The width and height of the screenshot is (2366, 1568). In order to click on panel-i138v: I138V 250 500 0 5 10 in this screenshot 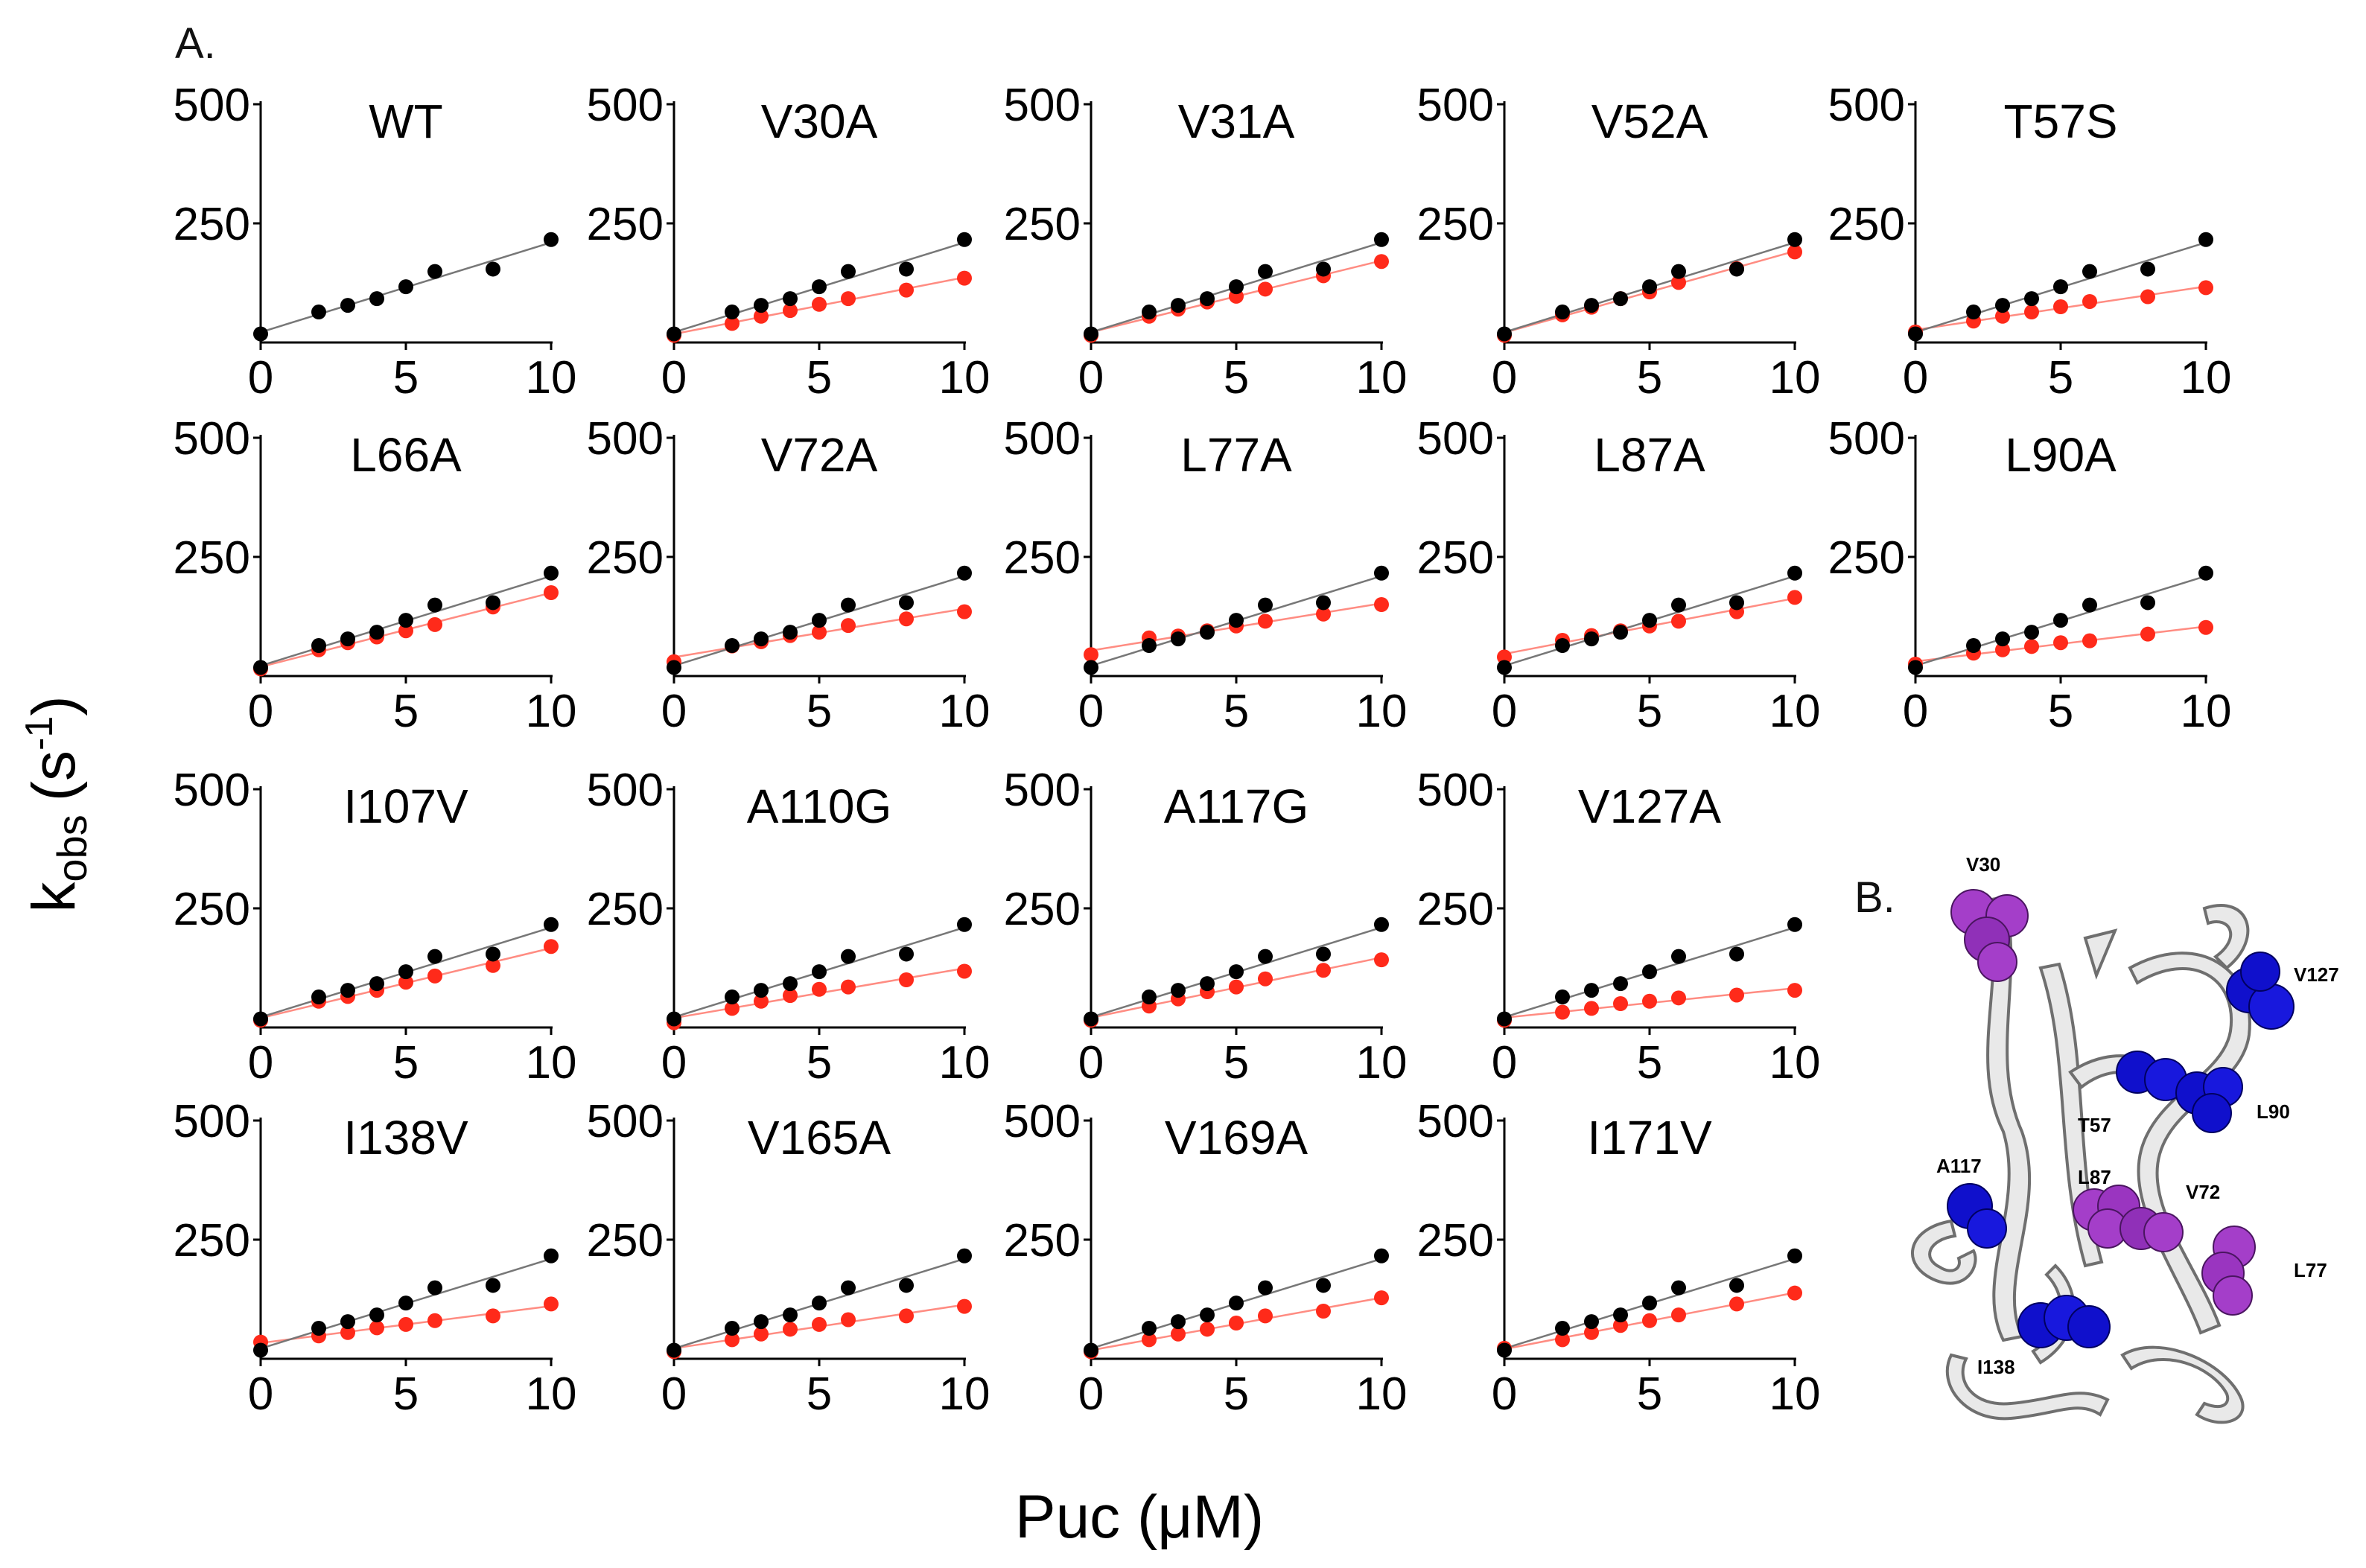, I will do `click(375, 1258)`.